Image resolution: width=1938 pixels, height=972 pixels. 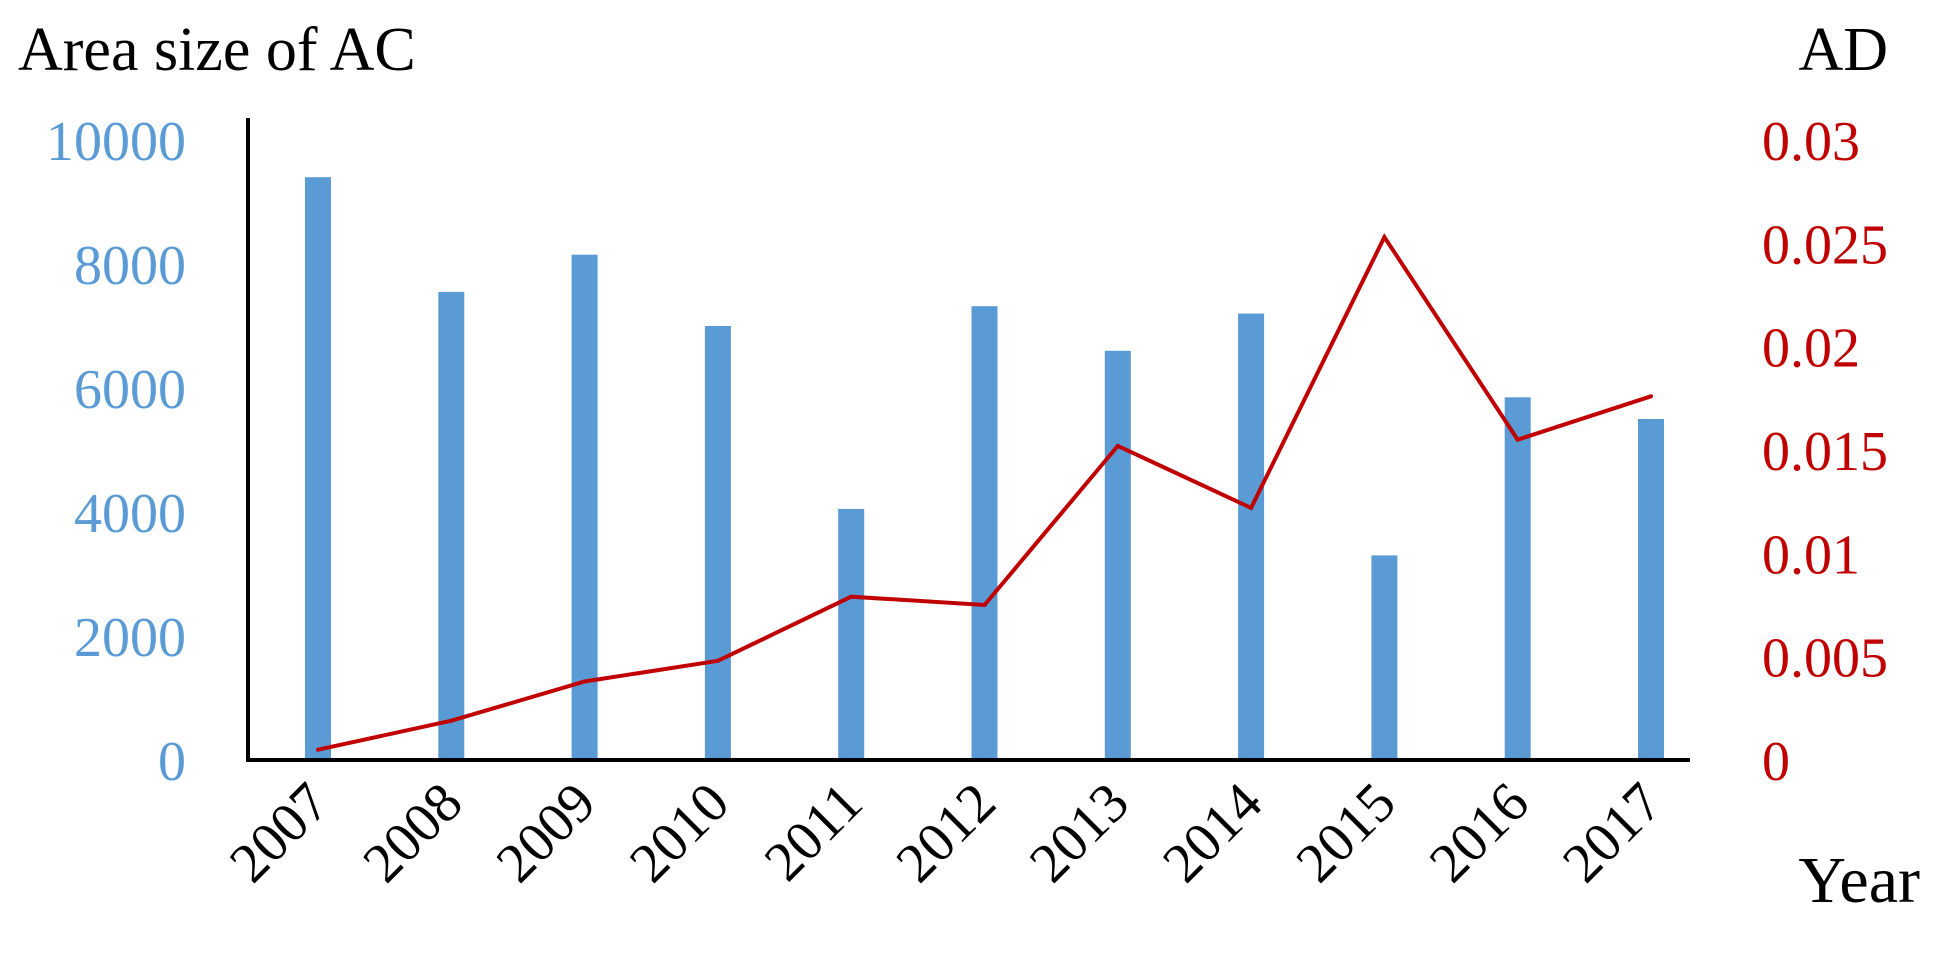 I want to click on x-tick-2015: 2015, so click(x=1346, y=832).